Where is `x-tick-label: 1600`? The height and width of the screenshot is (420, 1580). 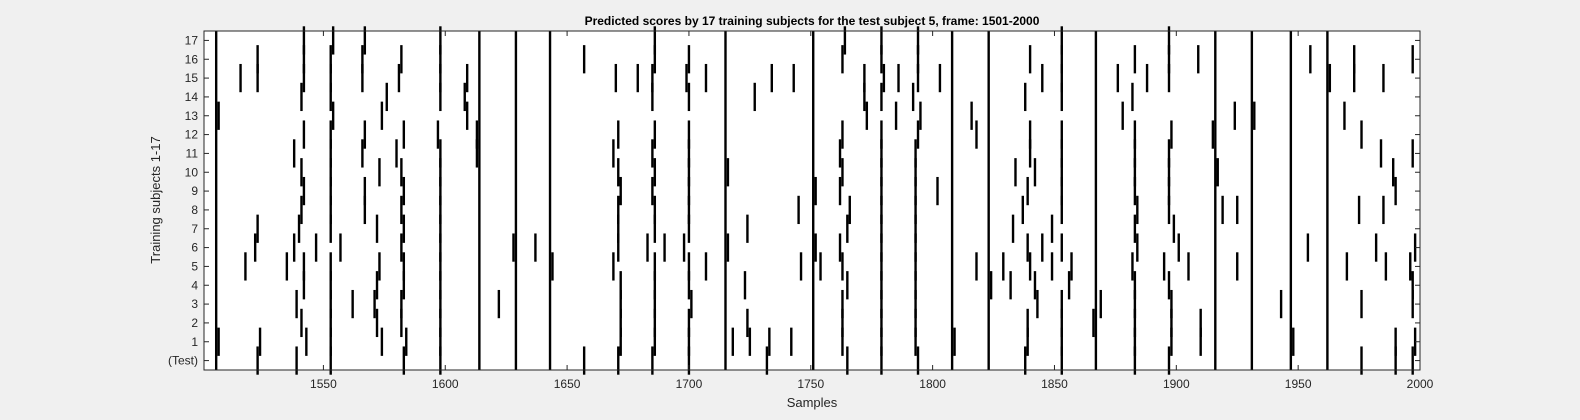
x-tick-label: 1600 is located at coordinates (445, 384).